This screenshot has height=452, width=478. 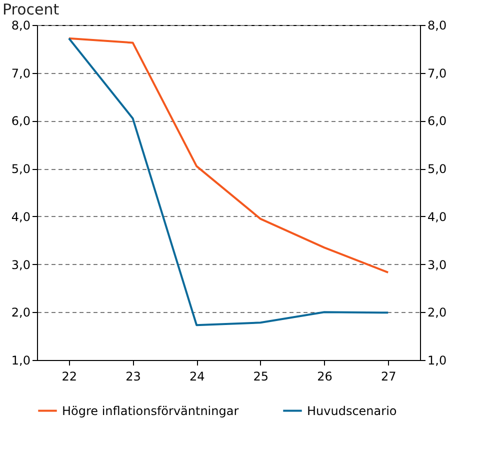 What do you see at coordinates (261, 377) in the screenshot?
I see `x-tick-label: 25` at bounding box center [261, 377].